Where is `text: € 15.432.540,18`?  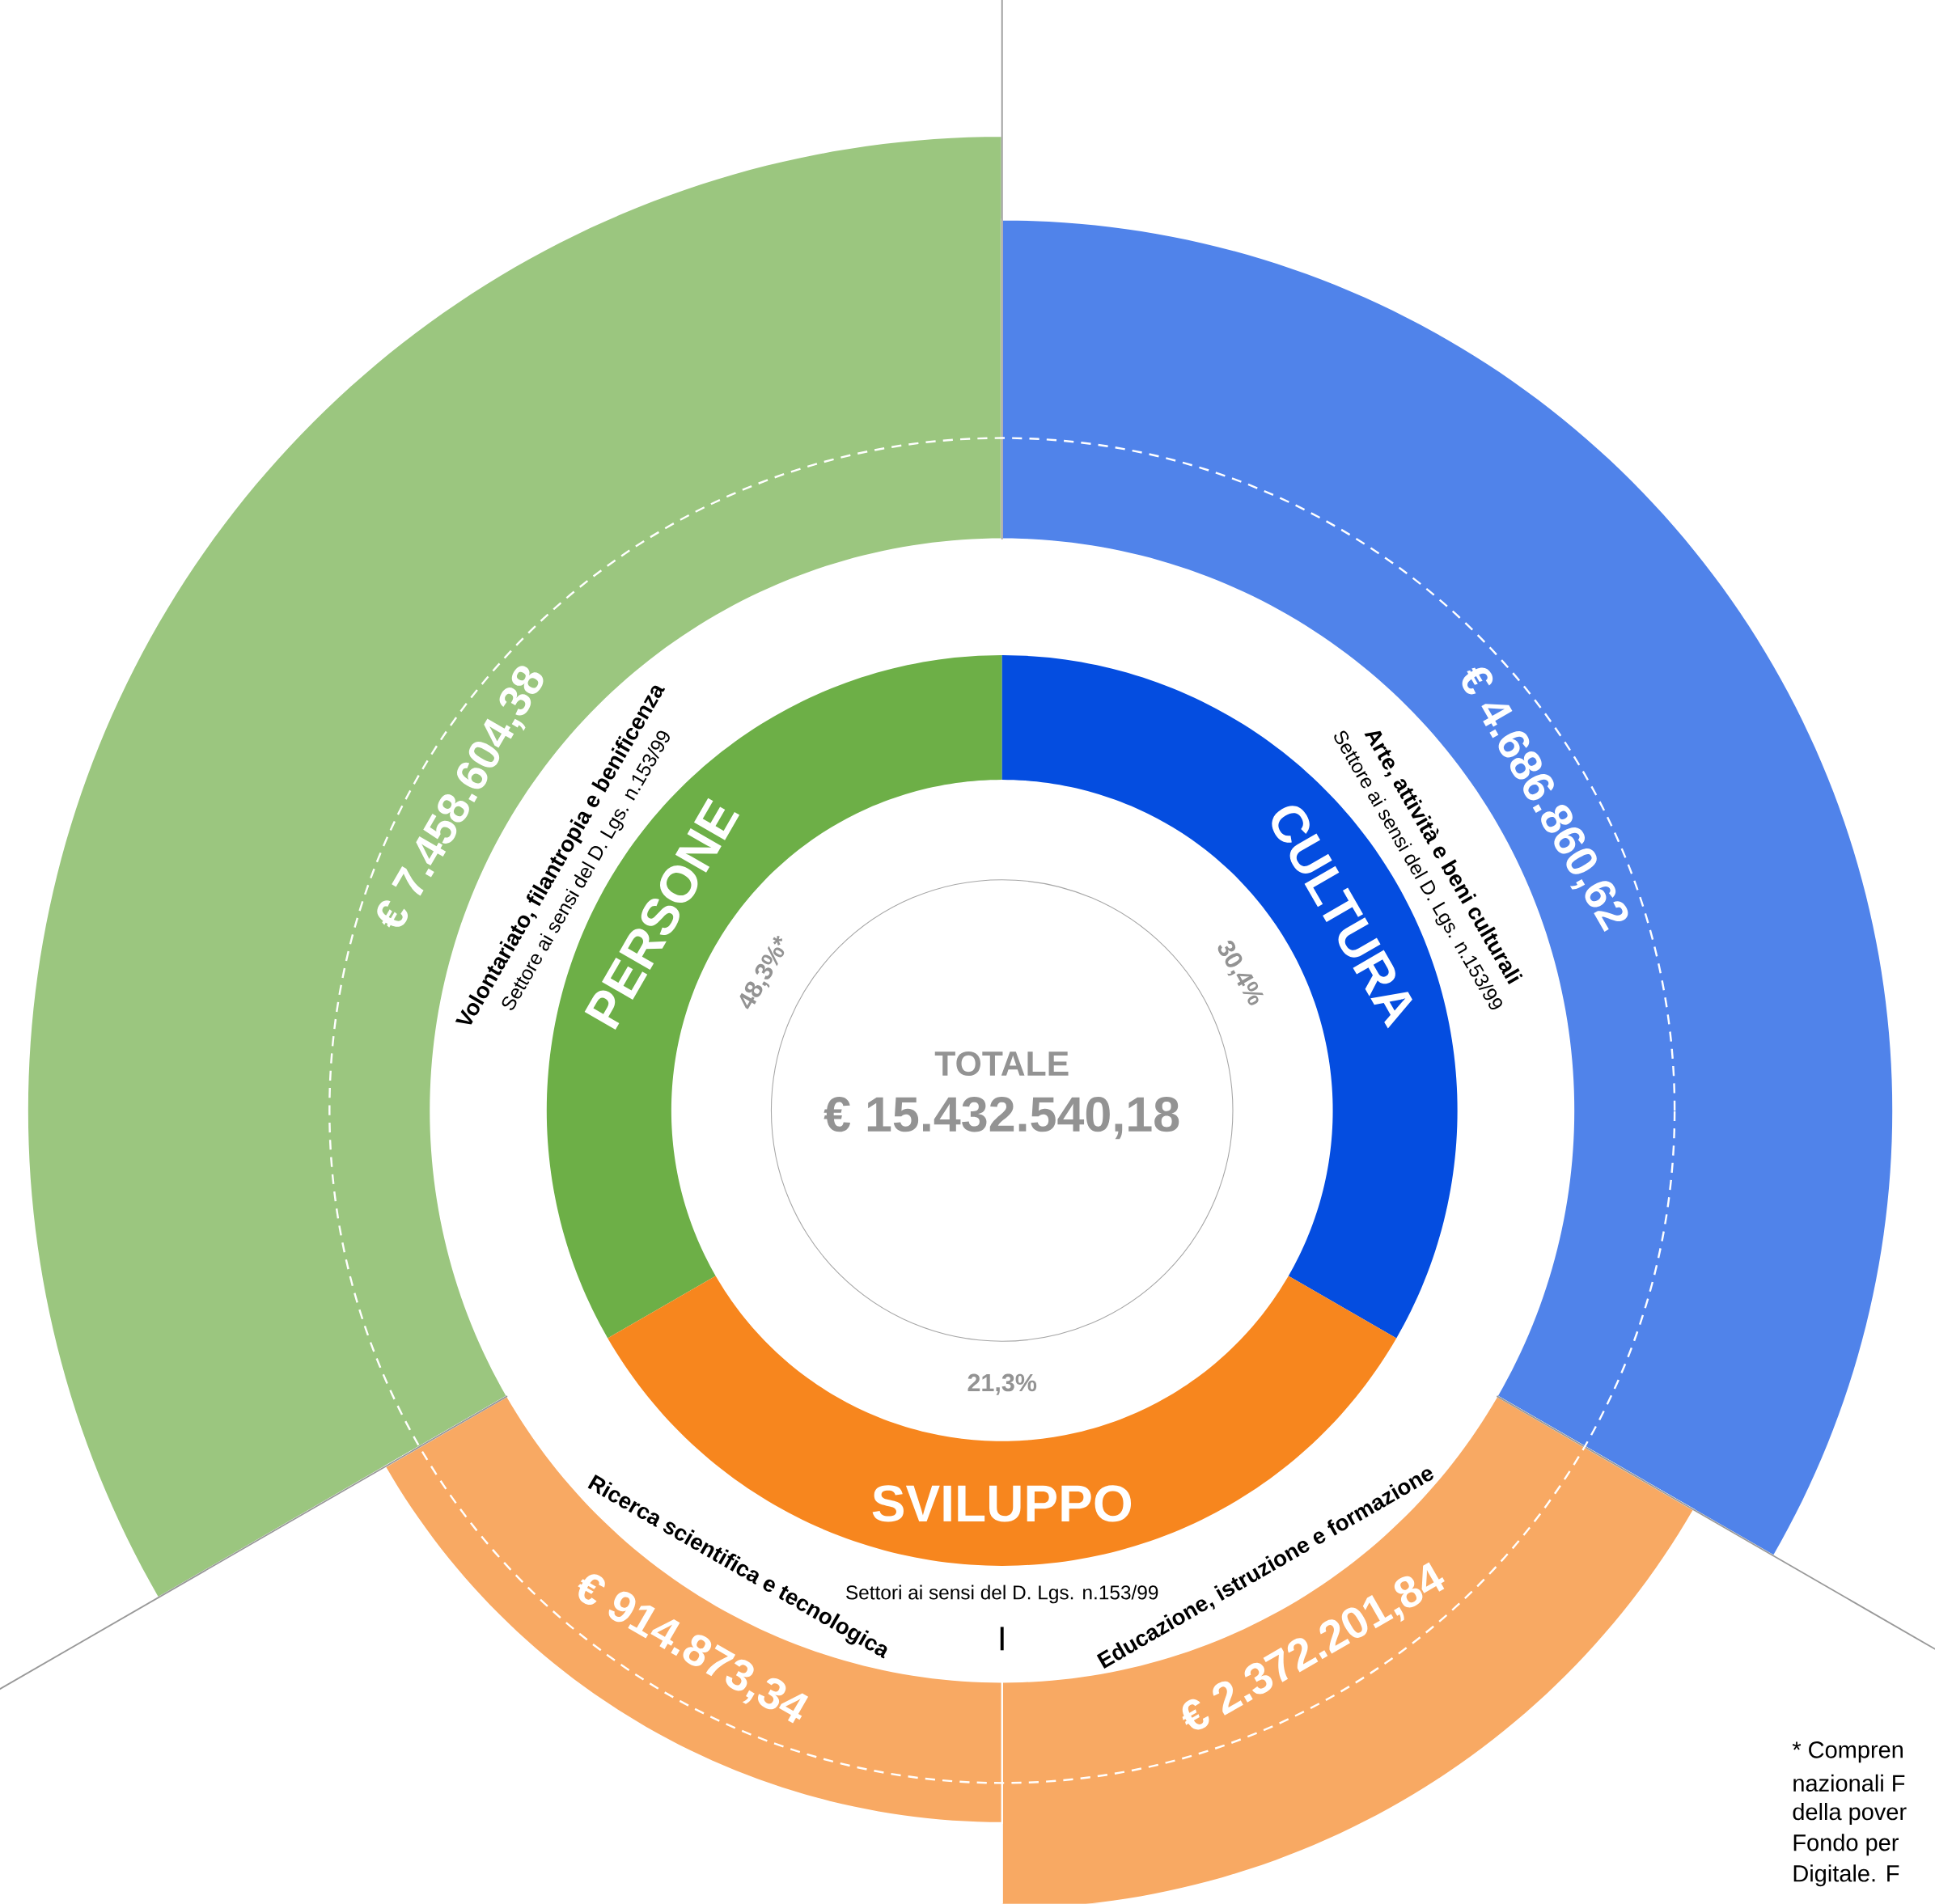 text: € 15.432.540,18 is located at coordinates (1001, 1119).